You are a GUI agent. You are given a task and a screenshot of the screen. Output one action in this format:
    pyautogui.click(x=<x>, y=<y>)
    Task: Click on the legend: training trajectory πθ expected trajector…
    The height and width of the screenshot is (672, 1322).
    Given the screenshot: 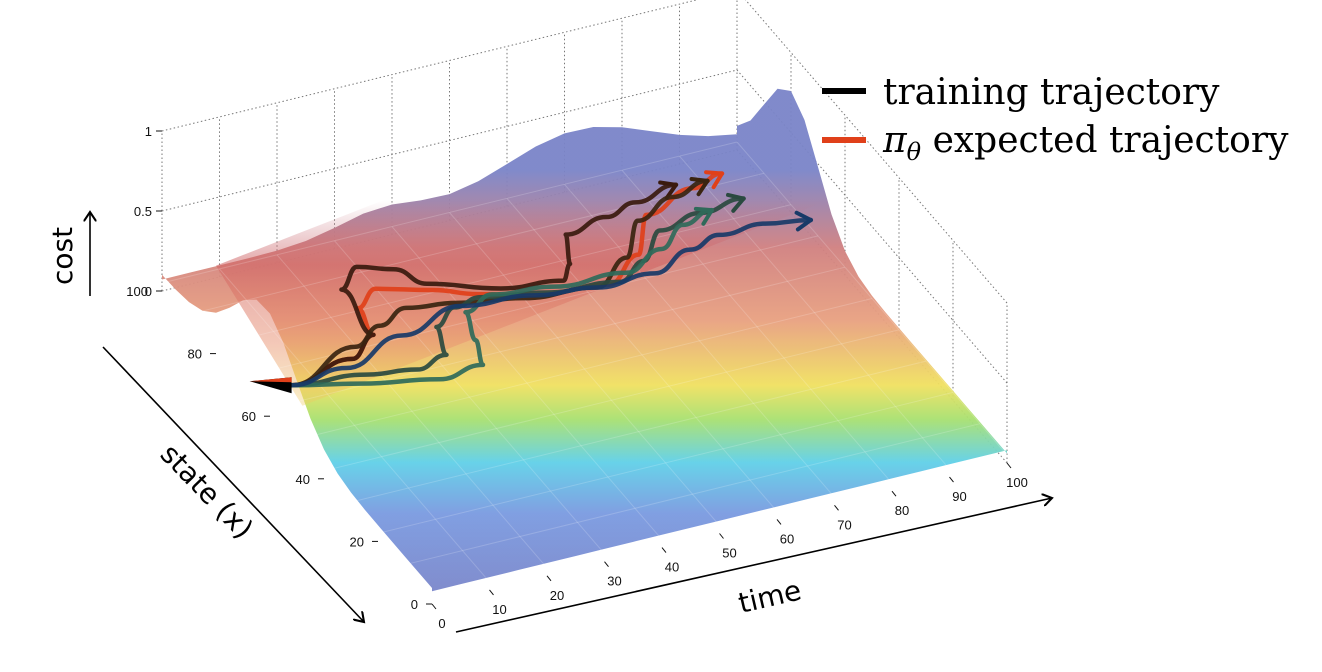 What is the action you would take?
    pyautogui.click(x=1055, y=119)
    